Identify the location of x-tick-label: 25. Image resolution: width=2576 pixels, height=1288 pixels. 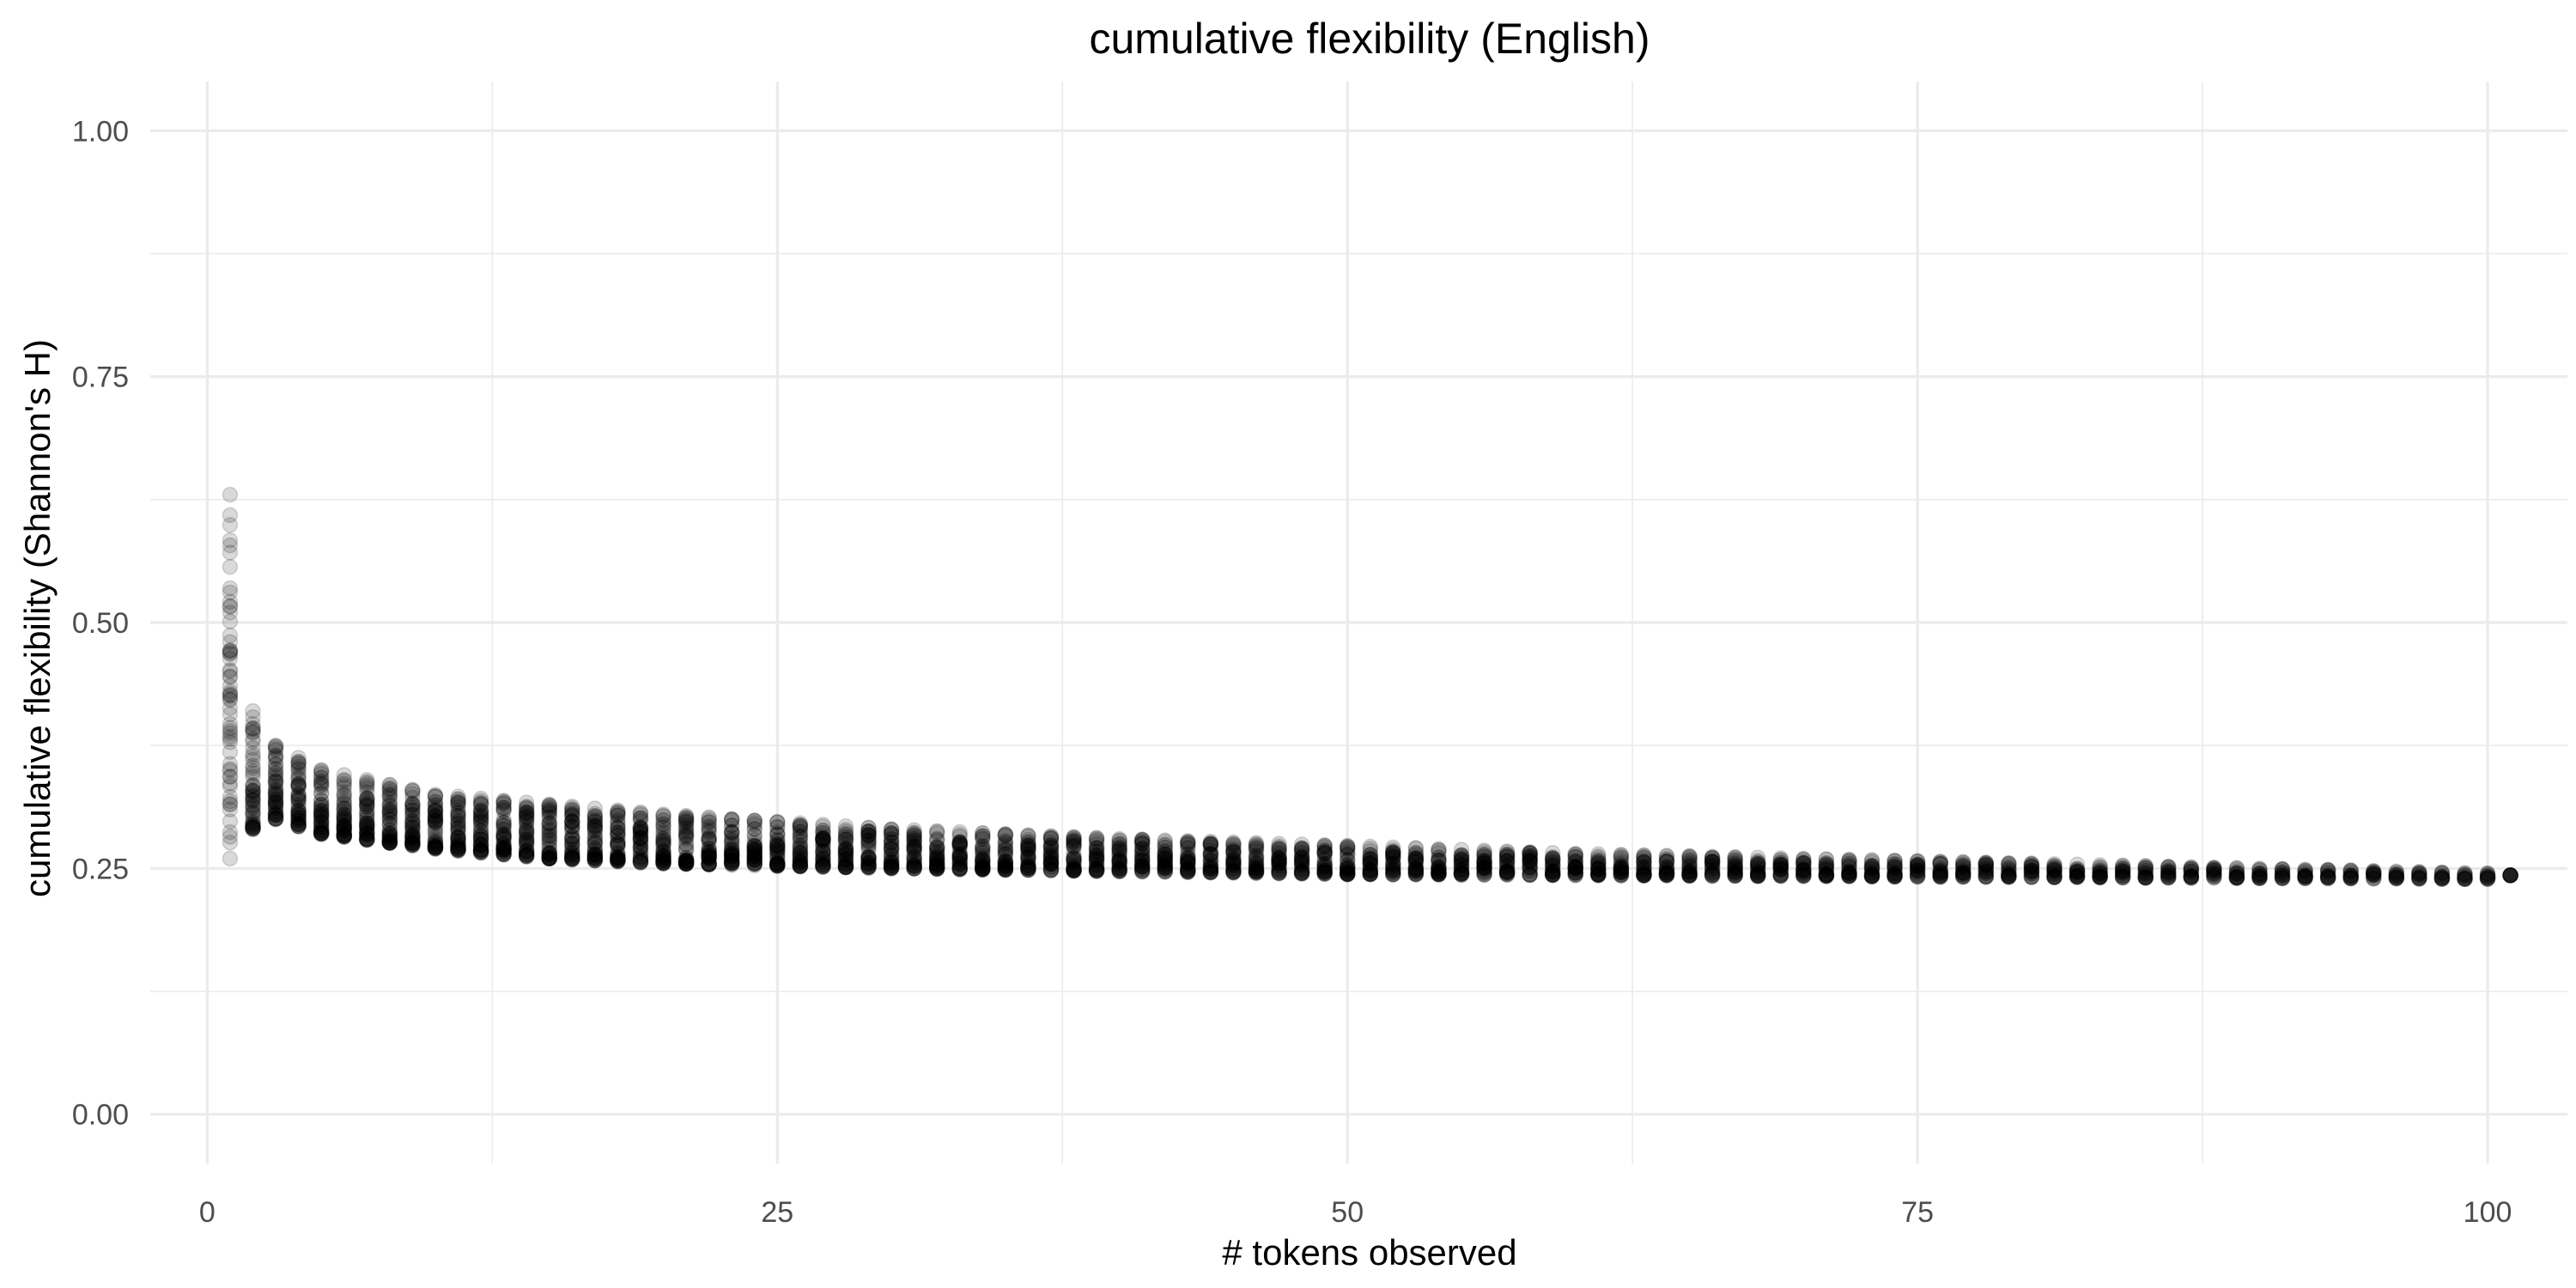
(777, 1213).